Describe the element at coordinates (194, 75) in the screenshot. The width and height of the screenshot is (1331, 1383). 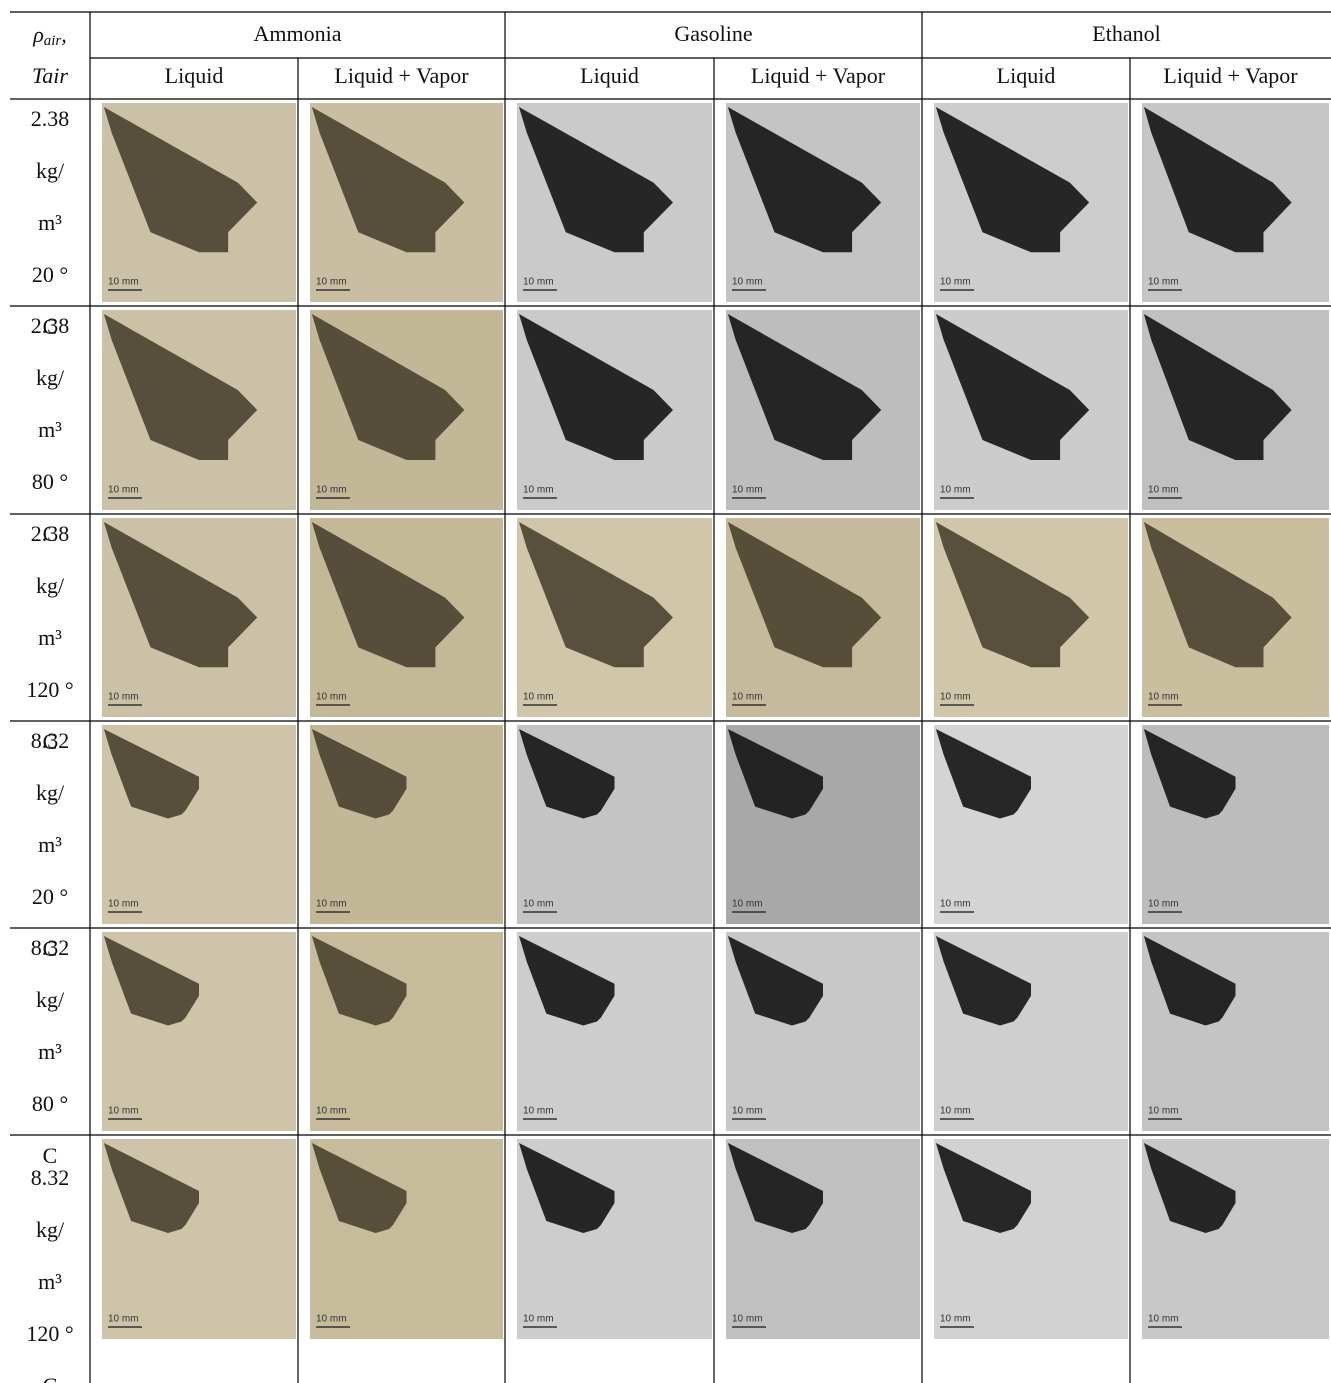
I see `subcolumn-header: Liquid` at that location.